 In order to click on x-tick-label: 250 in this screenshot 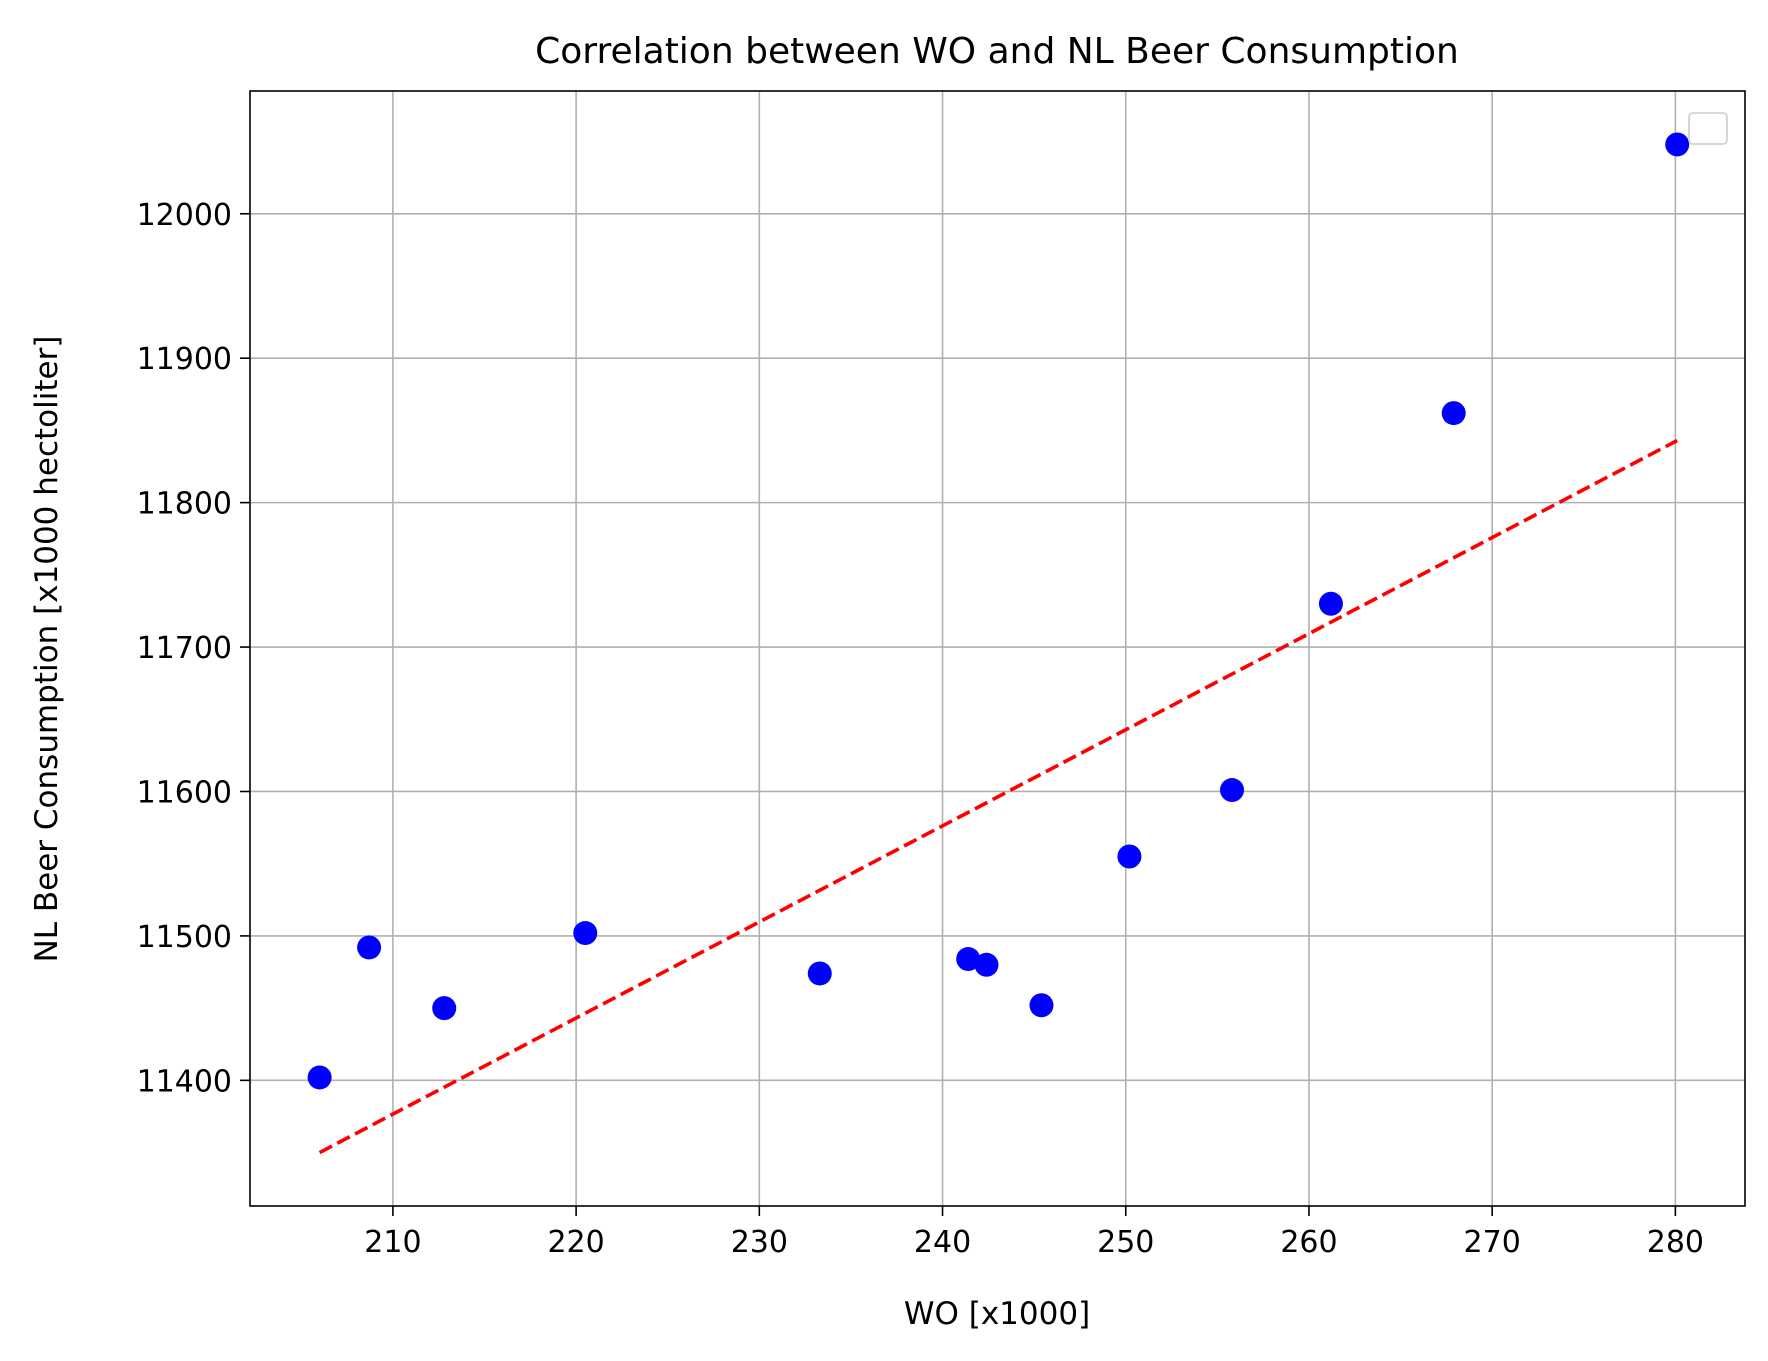, I will do `click(1125, 1242)`.